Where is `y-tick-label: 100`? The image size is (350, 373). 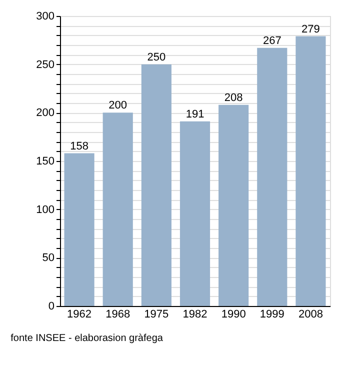
y-tick-label: 100 is located at coordinates (45, 210).